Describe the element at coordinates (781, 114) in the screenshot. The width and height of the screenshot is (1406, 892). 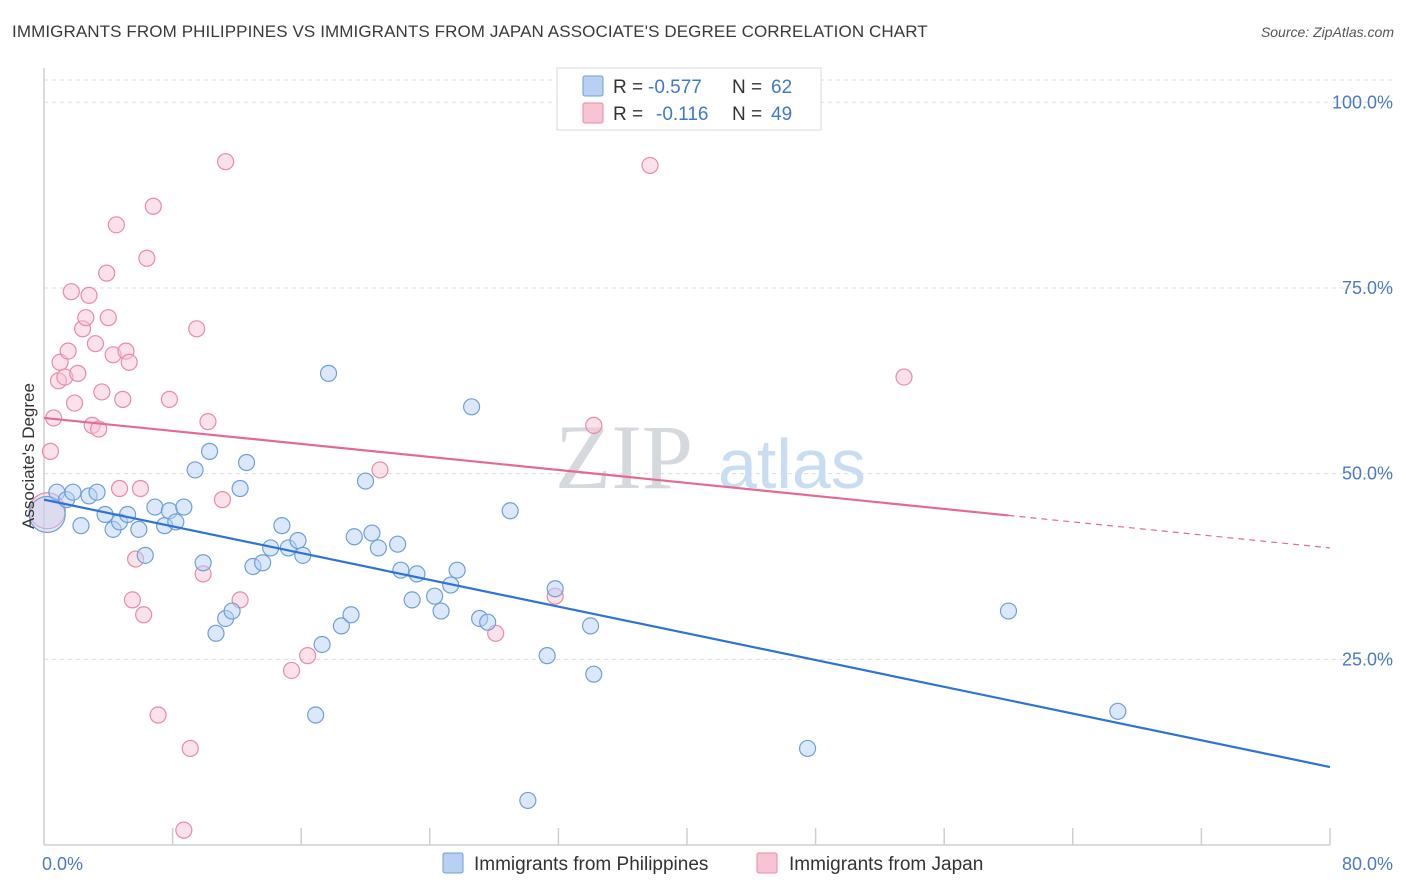
I see `legend-n-value-2: 49` at that location.